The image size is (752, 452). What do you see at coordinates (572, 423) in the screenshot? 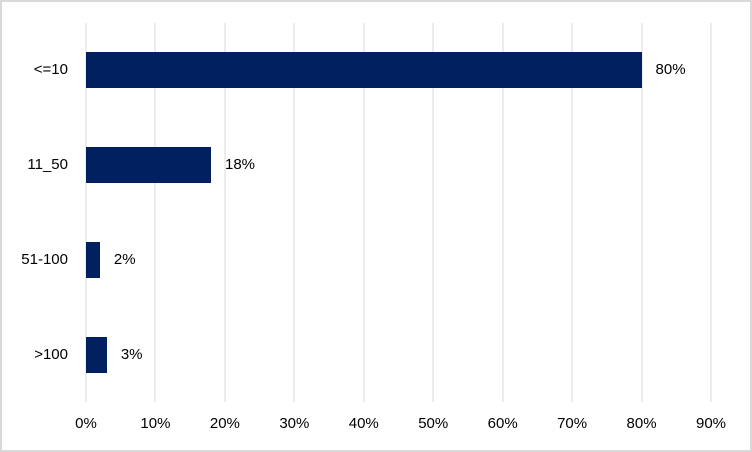
I see `x-axis-tick-label: 70%` at bounding box center [572, 423].